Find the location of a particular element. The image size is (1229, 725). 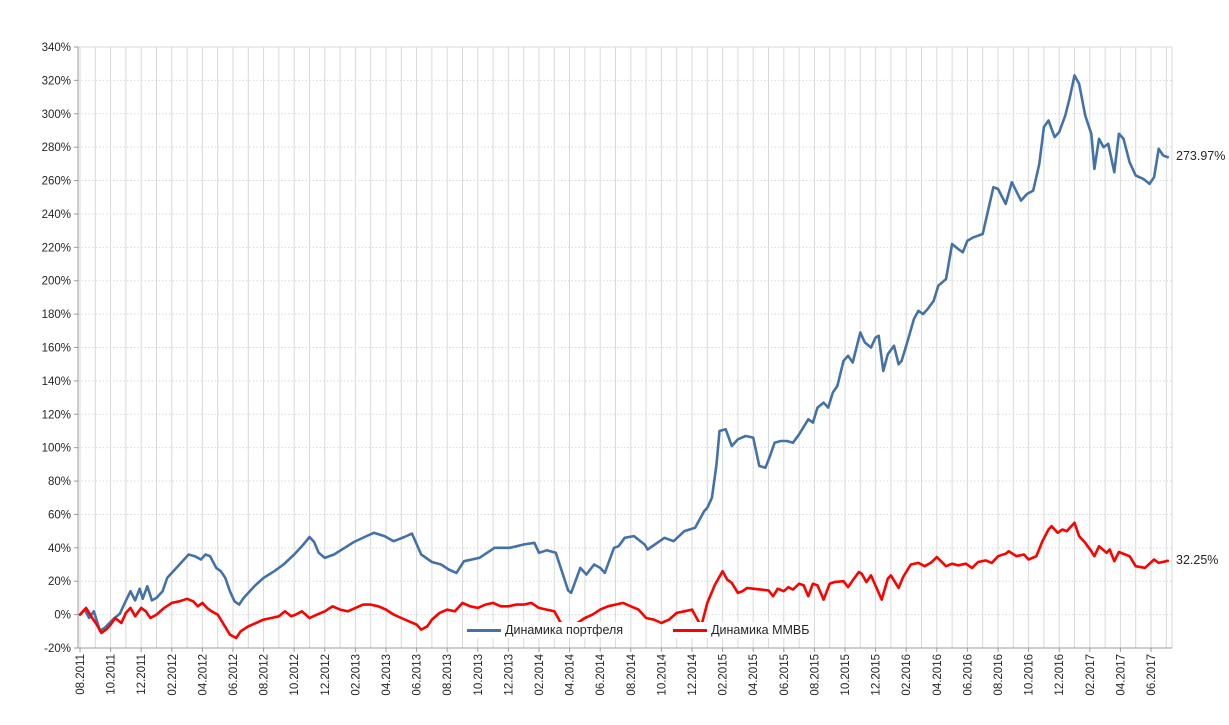

y-axis-tick-label: 100% is located at coordinates (56, 449).